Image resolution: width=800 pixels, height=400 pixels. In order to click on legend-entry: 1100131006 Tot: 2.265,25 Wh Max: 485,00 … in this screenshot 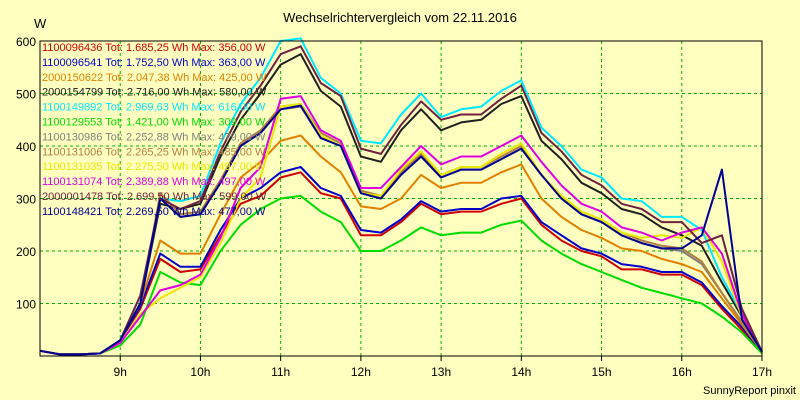, I will do `click(154, 152)`.